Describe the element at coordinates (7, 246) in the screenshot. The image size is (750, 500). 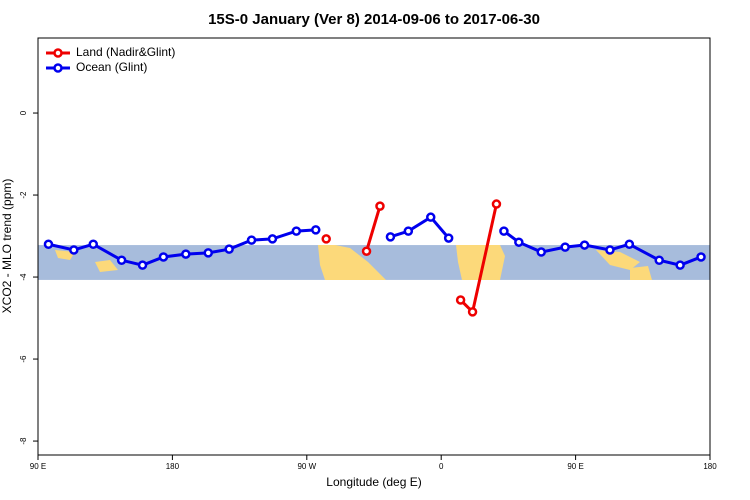
I see `y-axis-label: XCO2 - MLO trend (ppm)` at that location.